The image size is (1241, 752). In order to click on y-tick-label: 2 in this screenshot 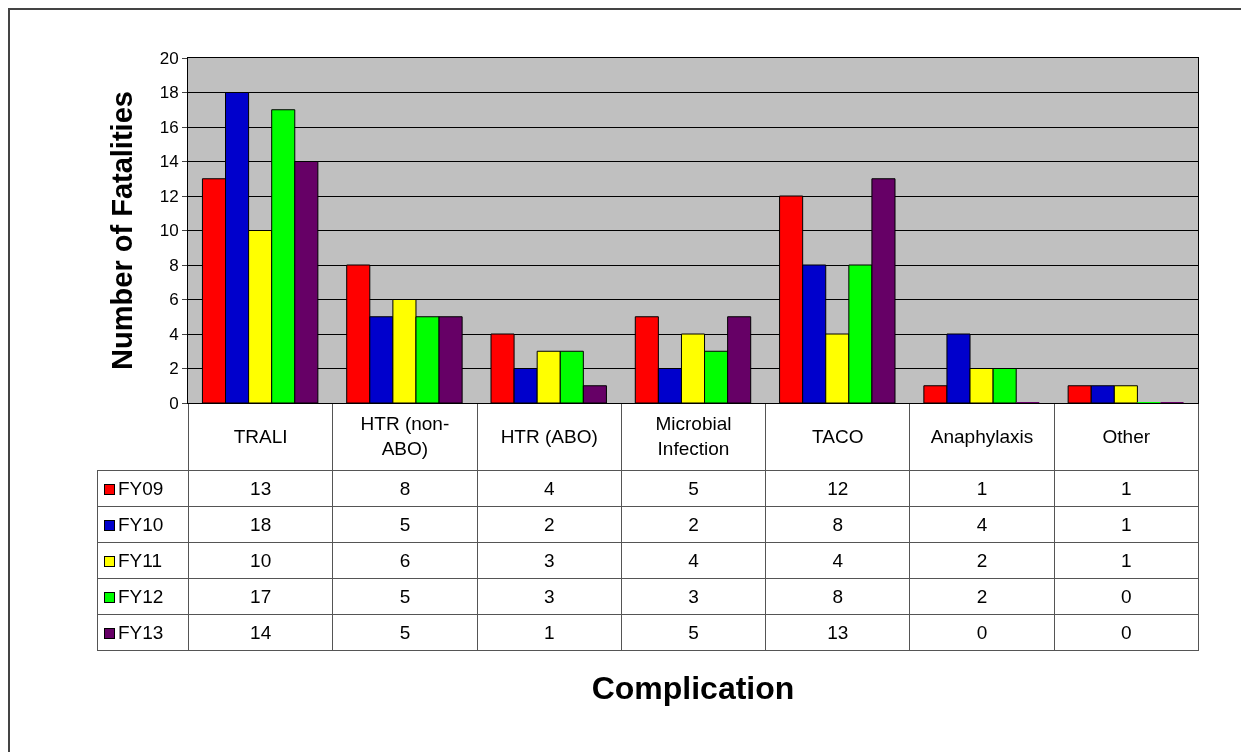, I will do `click(174, 369)`.